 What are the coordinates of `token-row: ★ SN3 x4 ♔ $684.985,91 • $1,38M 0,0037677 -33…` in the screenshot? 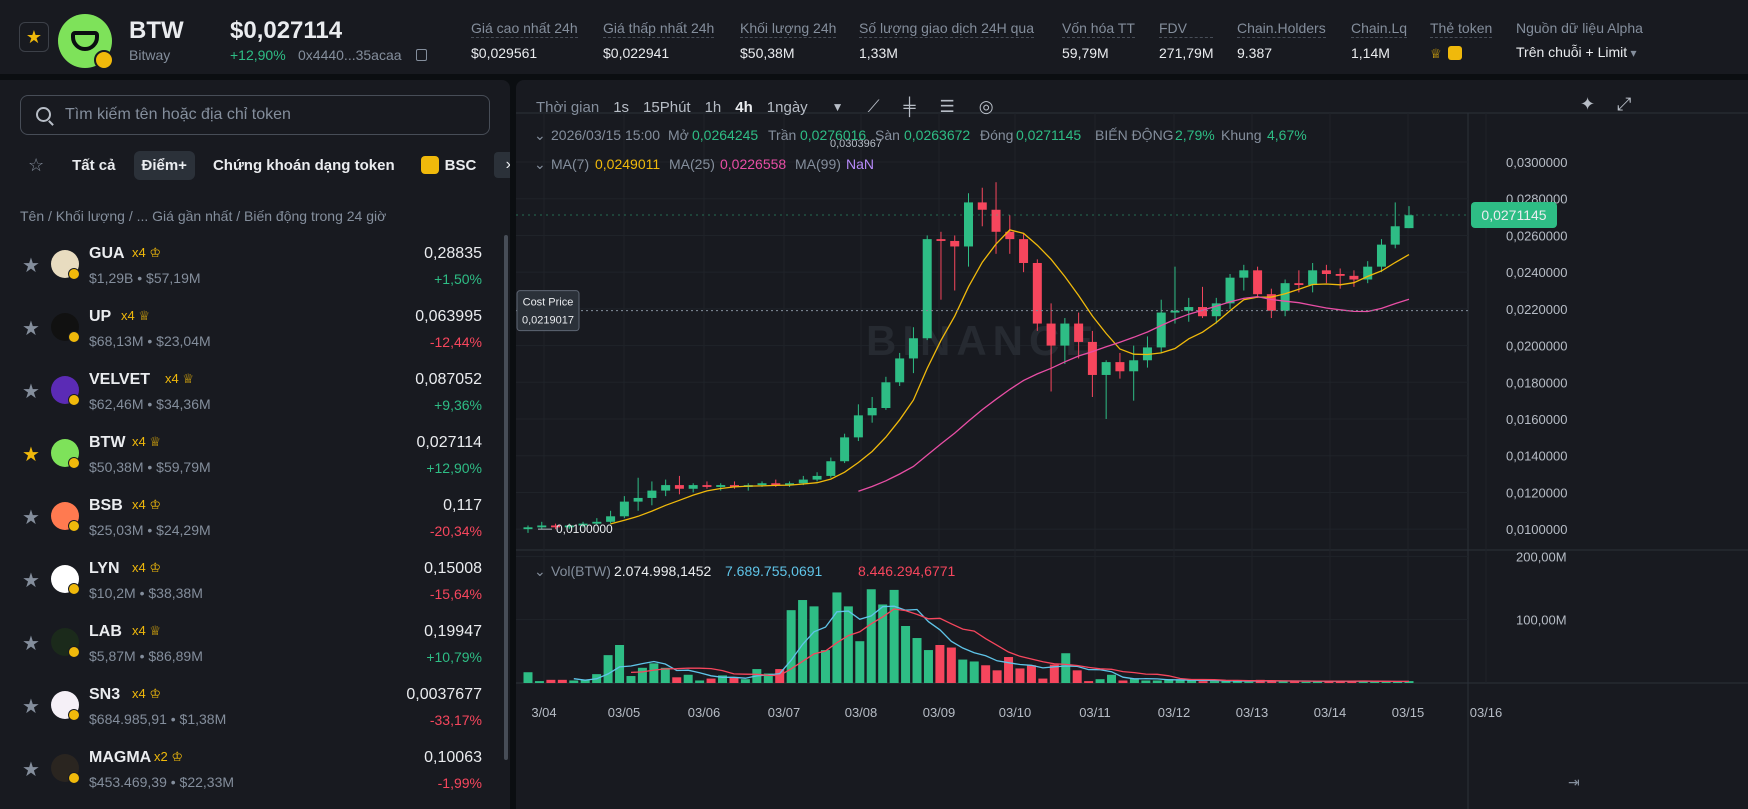 It's located at (251, 704).